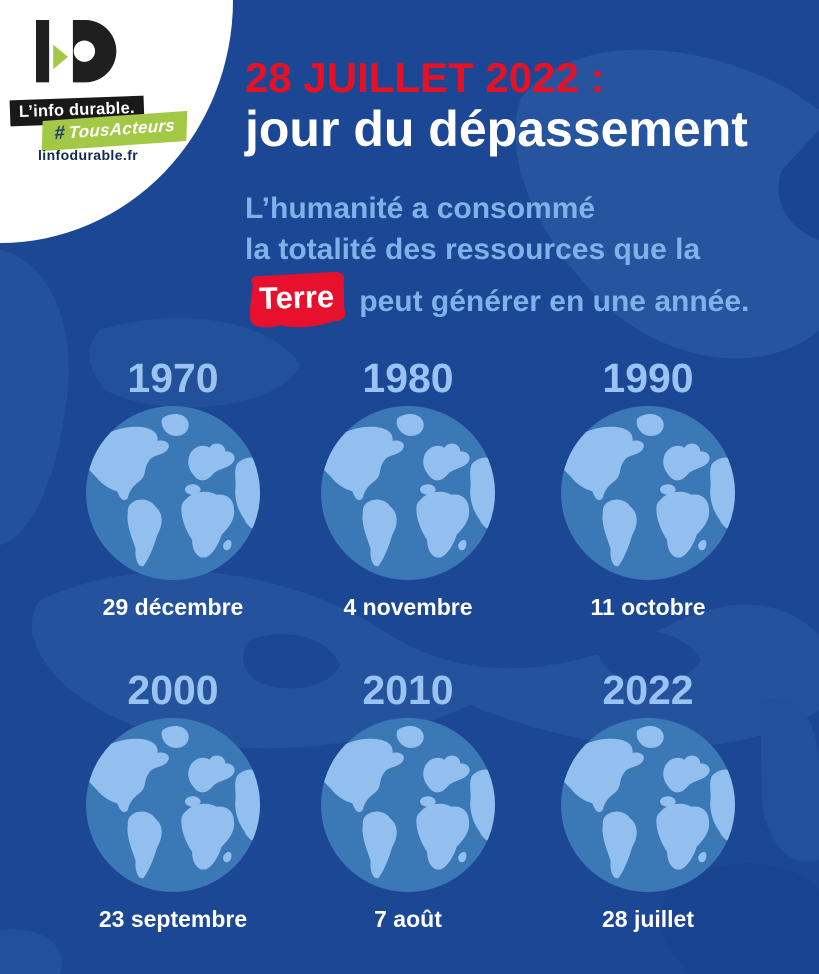  What do you see at coordinates (173, 378) in the screenshot?
I see `year-label: 1970` at bounding box center [173, 378].